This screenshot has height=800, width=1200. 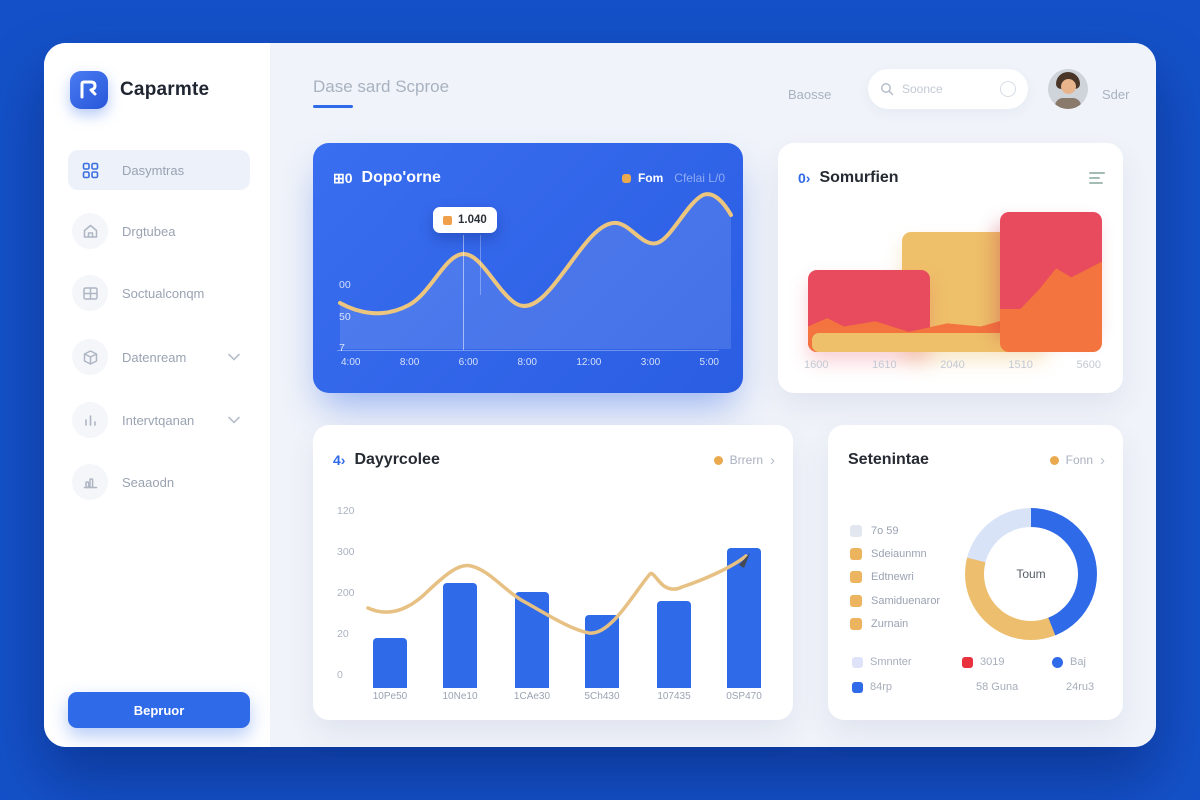 I want to click on y-tick: 50, so click(x=345, y=317).